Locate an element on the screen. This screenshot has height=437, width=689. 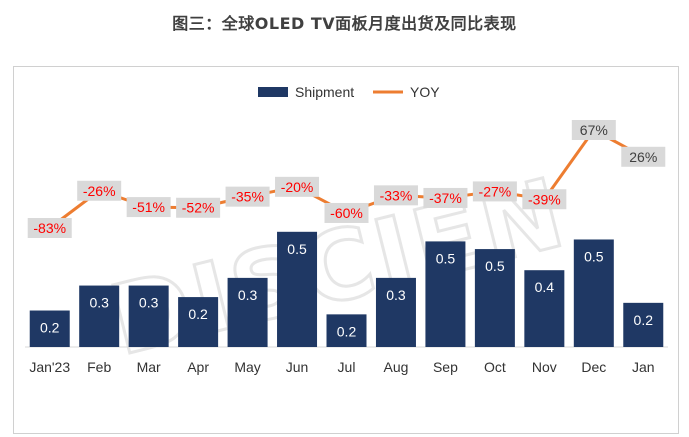
yoy-value-label: -20% is located at coordinates (297, 187).